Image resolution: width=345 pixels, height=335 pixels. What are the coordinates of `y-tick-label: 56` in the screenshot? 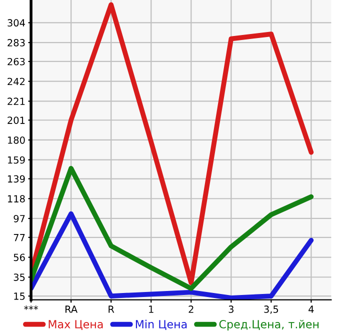 It's located at (19, 258).